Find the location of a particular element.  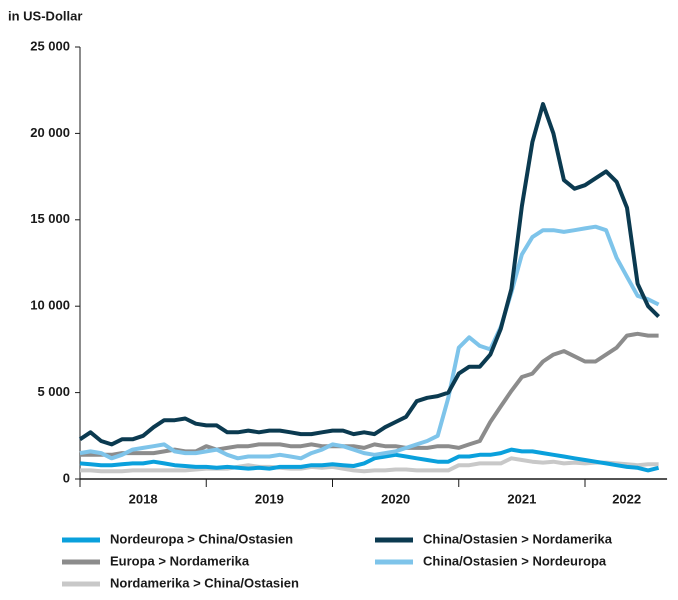

y-tick-label: 25 000 is located at coordinates (50, 45).